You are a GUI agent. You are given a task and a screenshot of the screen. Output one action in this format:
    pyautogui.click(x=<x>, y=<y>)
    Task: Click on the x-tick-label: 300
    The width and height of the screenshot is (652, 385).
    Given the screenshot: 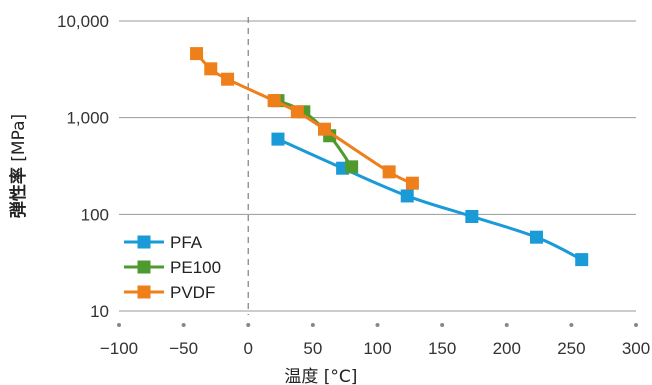 What is the action you would take?
    pyautogui.click(x=636, y=348)
    